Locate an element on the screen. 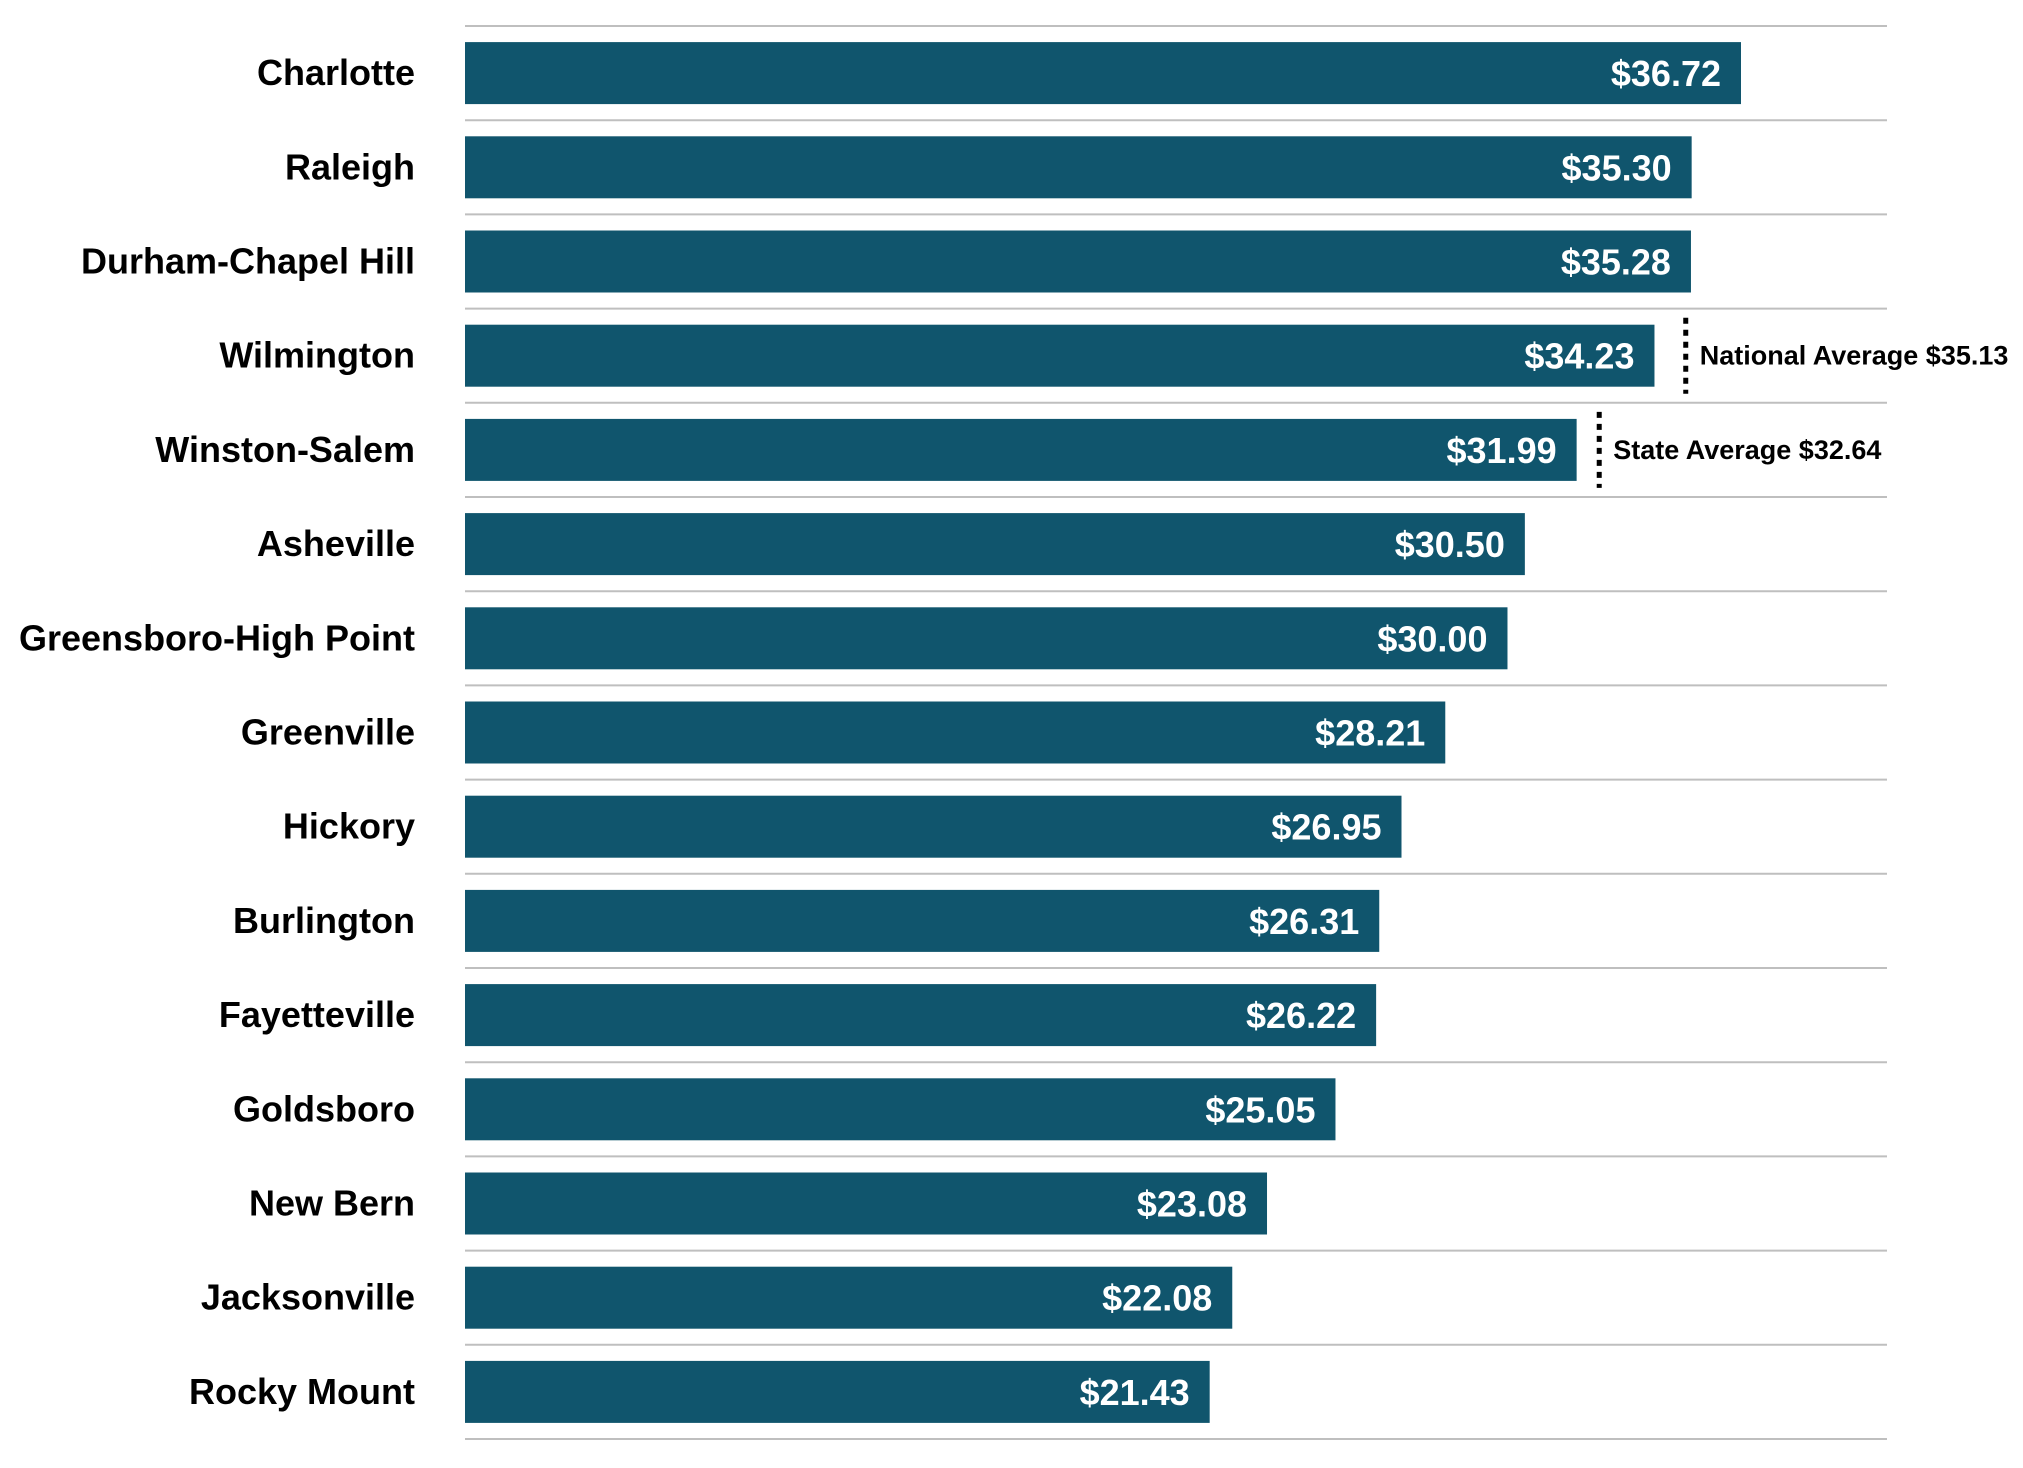 The height and width of the screenshot is (1468, 2023). category-label-rocky-mount: Rocky Mount is located at coordinates (302, 1391).